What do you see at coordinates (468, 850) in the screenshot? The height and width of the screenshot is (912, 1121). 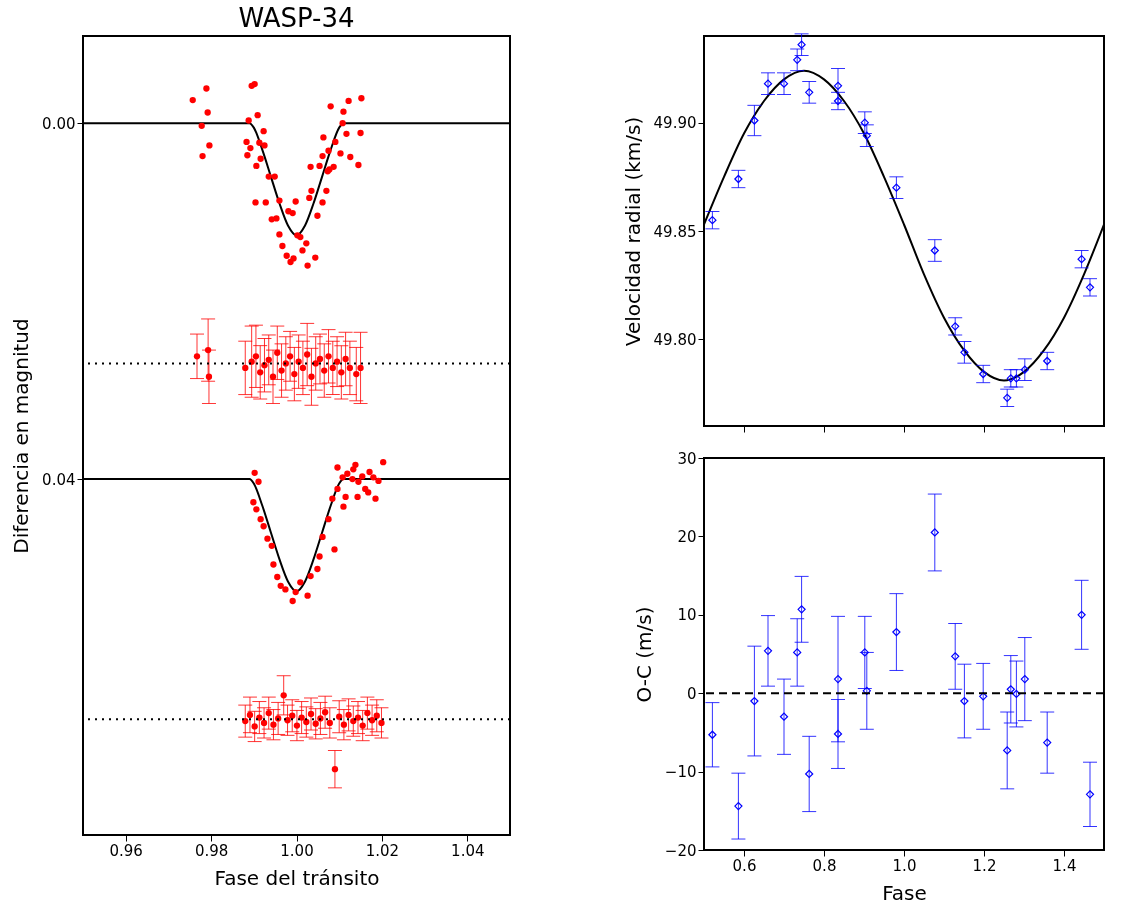 I see `x-tick-label: 1.04` at bounding box center [468, 850].